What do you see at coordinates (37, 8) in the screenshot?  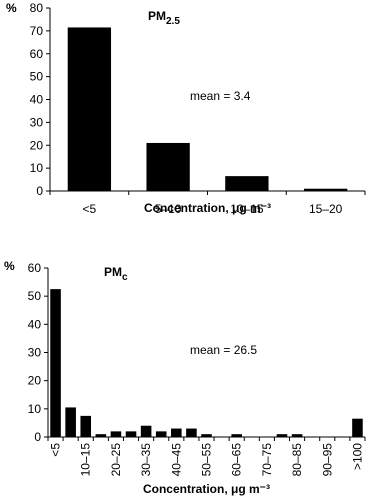 I see `y-tick-label: 80` at bounding box center [37, 8].